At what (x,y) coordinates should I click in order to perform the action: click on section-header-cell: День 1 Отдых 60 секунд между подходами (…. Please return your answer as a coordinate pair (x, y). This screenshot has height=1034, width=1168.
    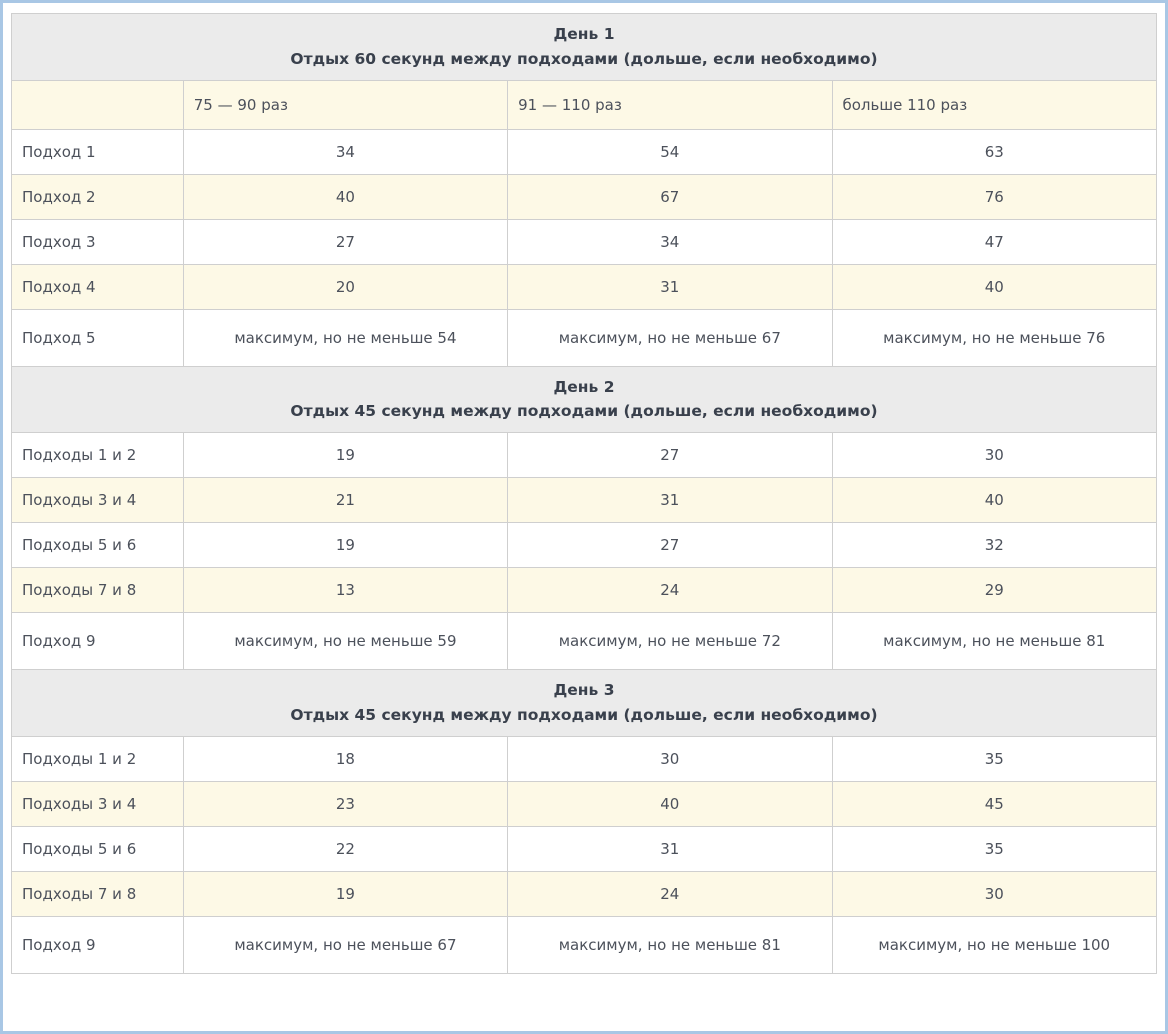
    Looking at the image, I should click on (584, 47).